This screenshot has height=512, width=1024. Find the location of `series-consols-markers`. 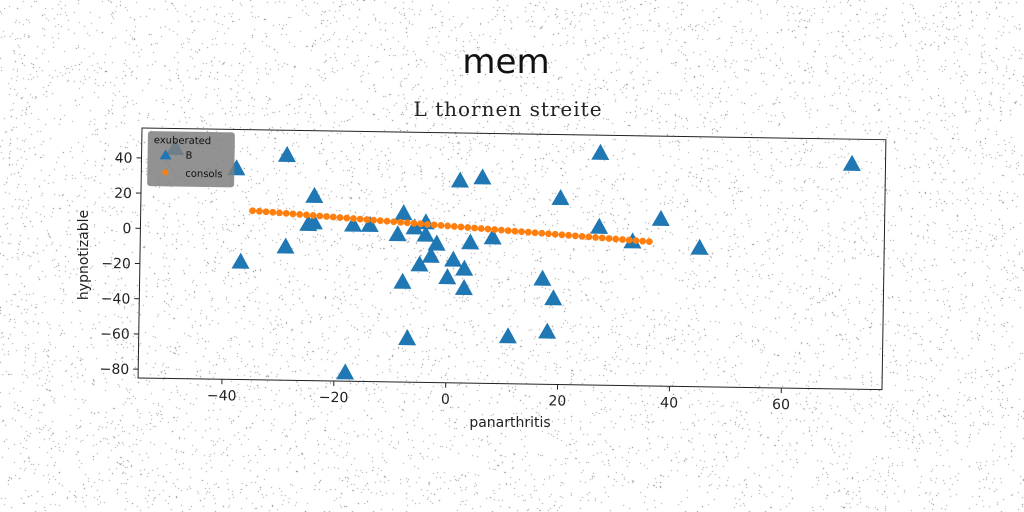

series-consols-markers is located at coordinates (451, 226).